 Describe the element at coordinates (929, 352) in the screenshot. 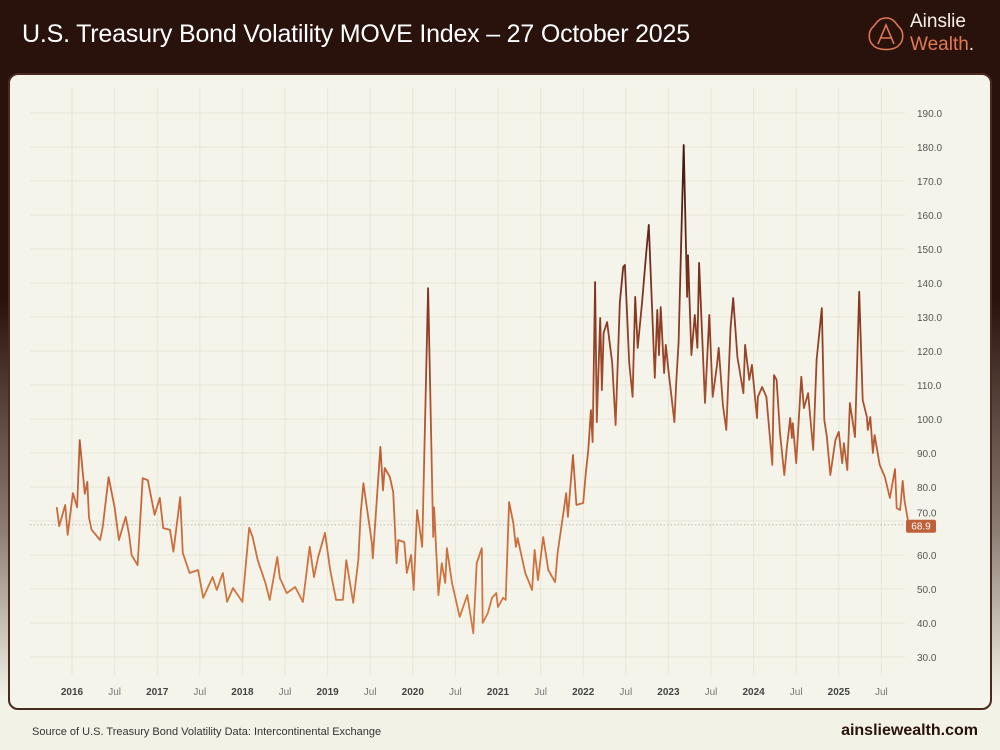

I see `y-tick-label: 120.0` at that location.